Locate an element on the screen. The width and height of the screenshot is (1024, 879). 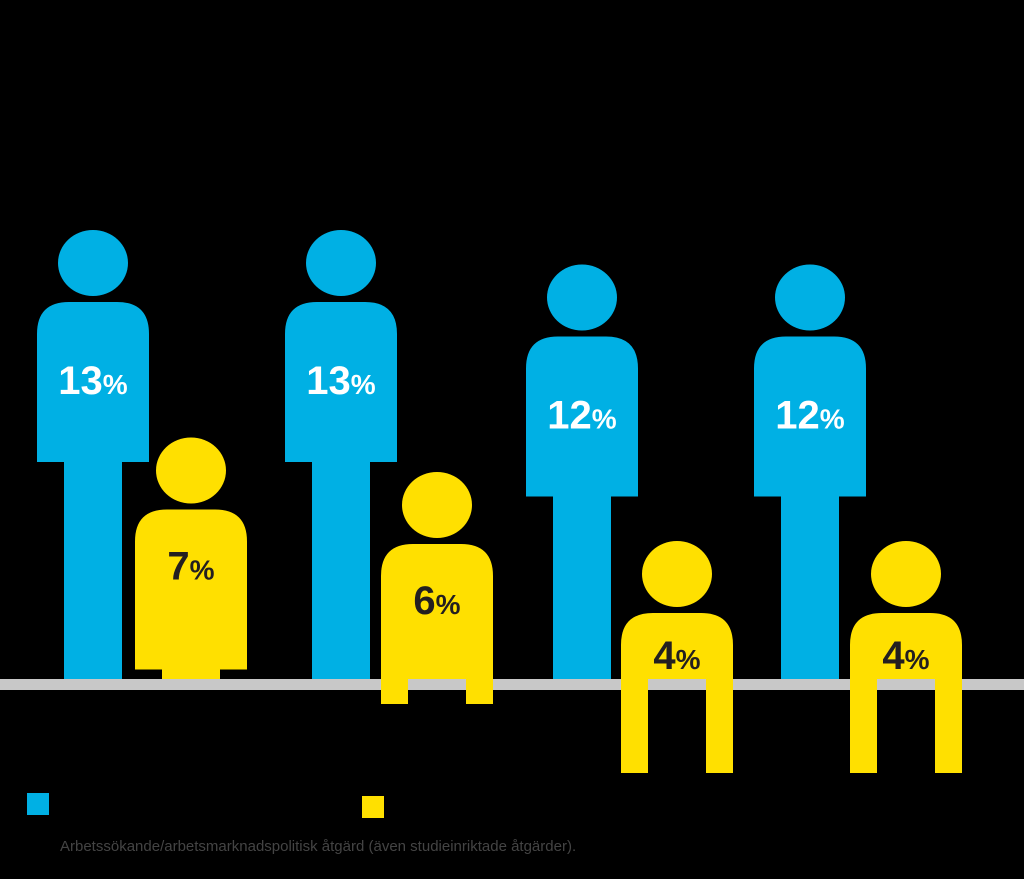
yellow-value-label-2: 6% is located at coordinates (436, 601).